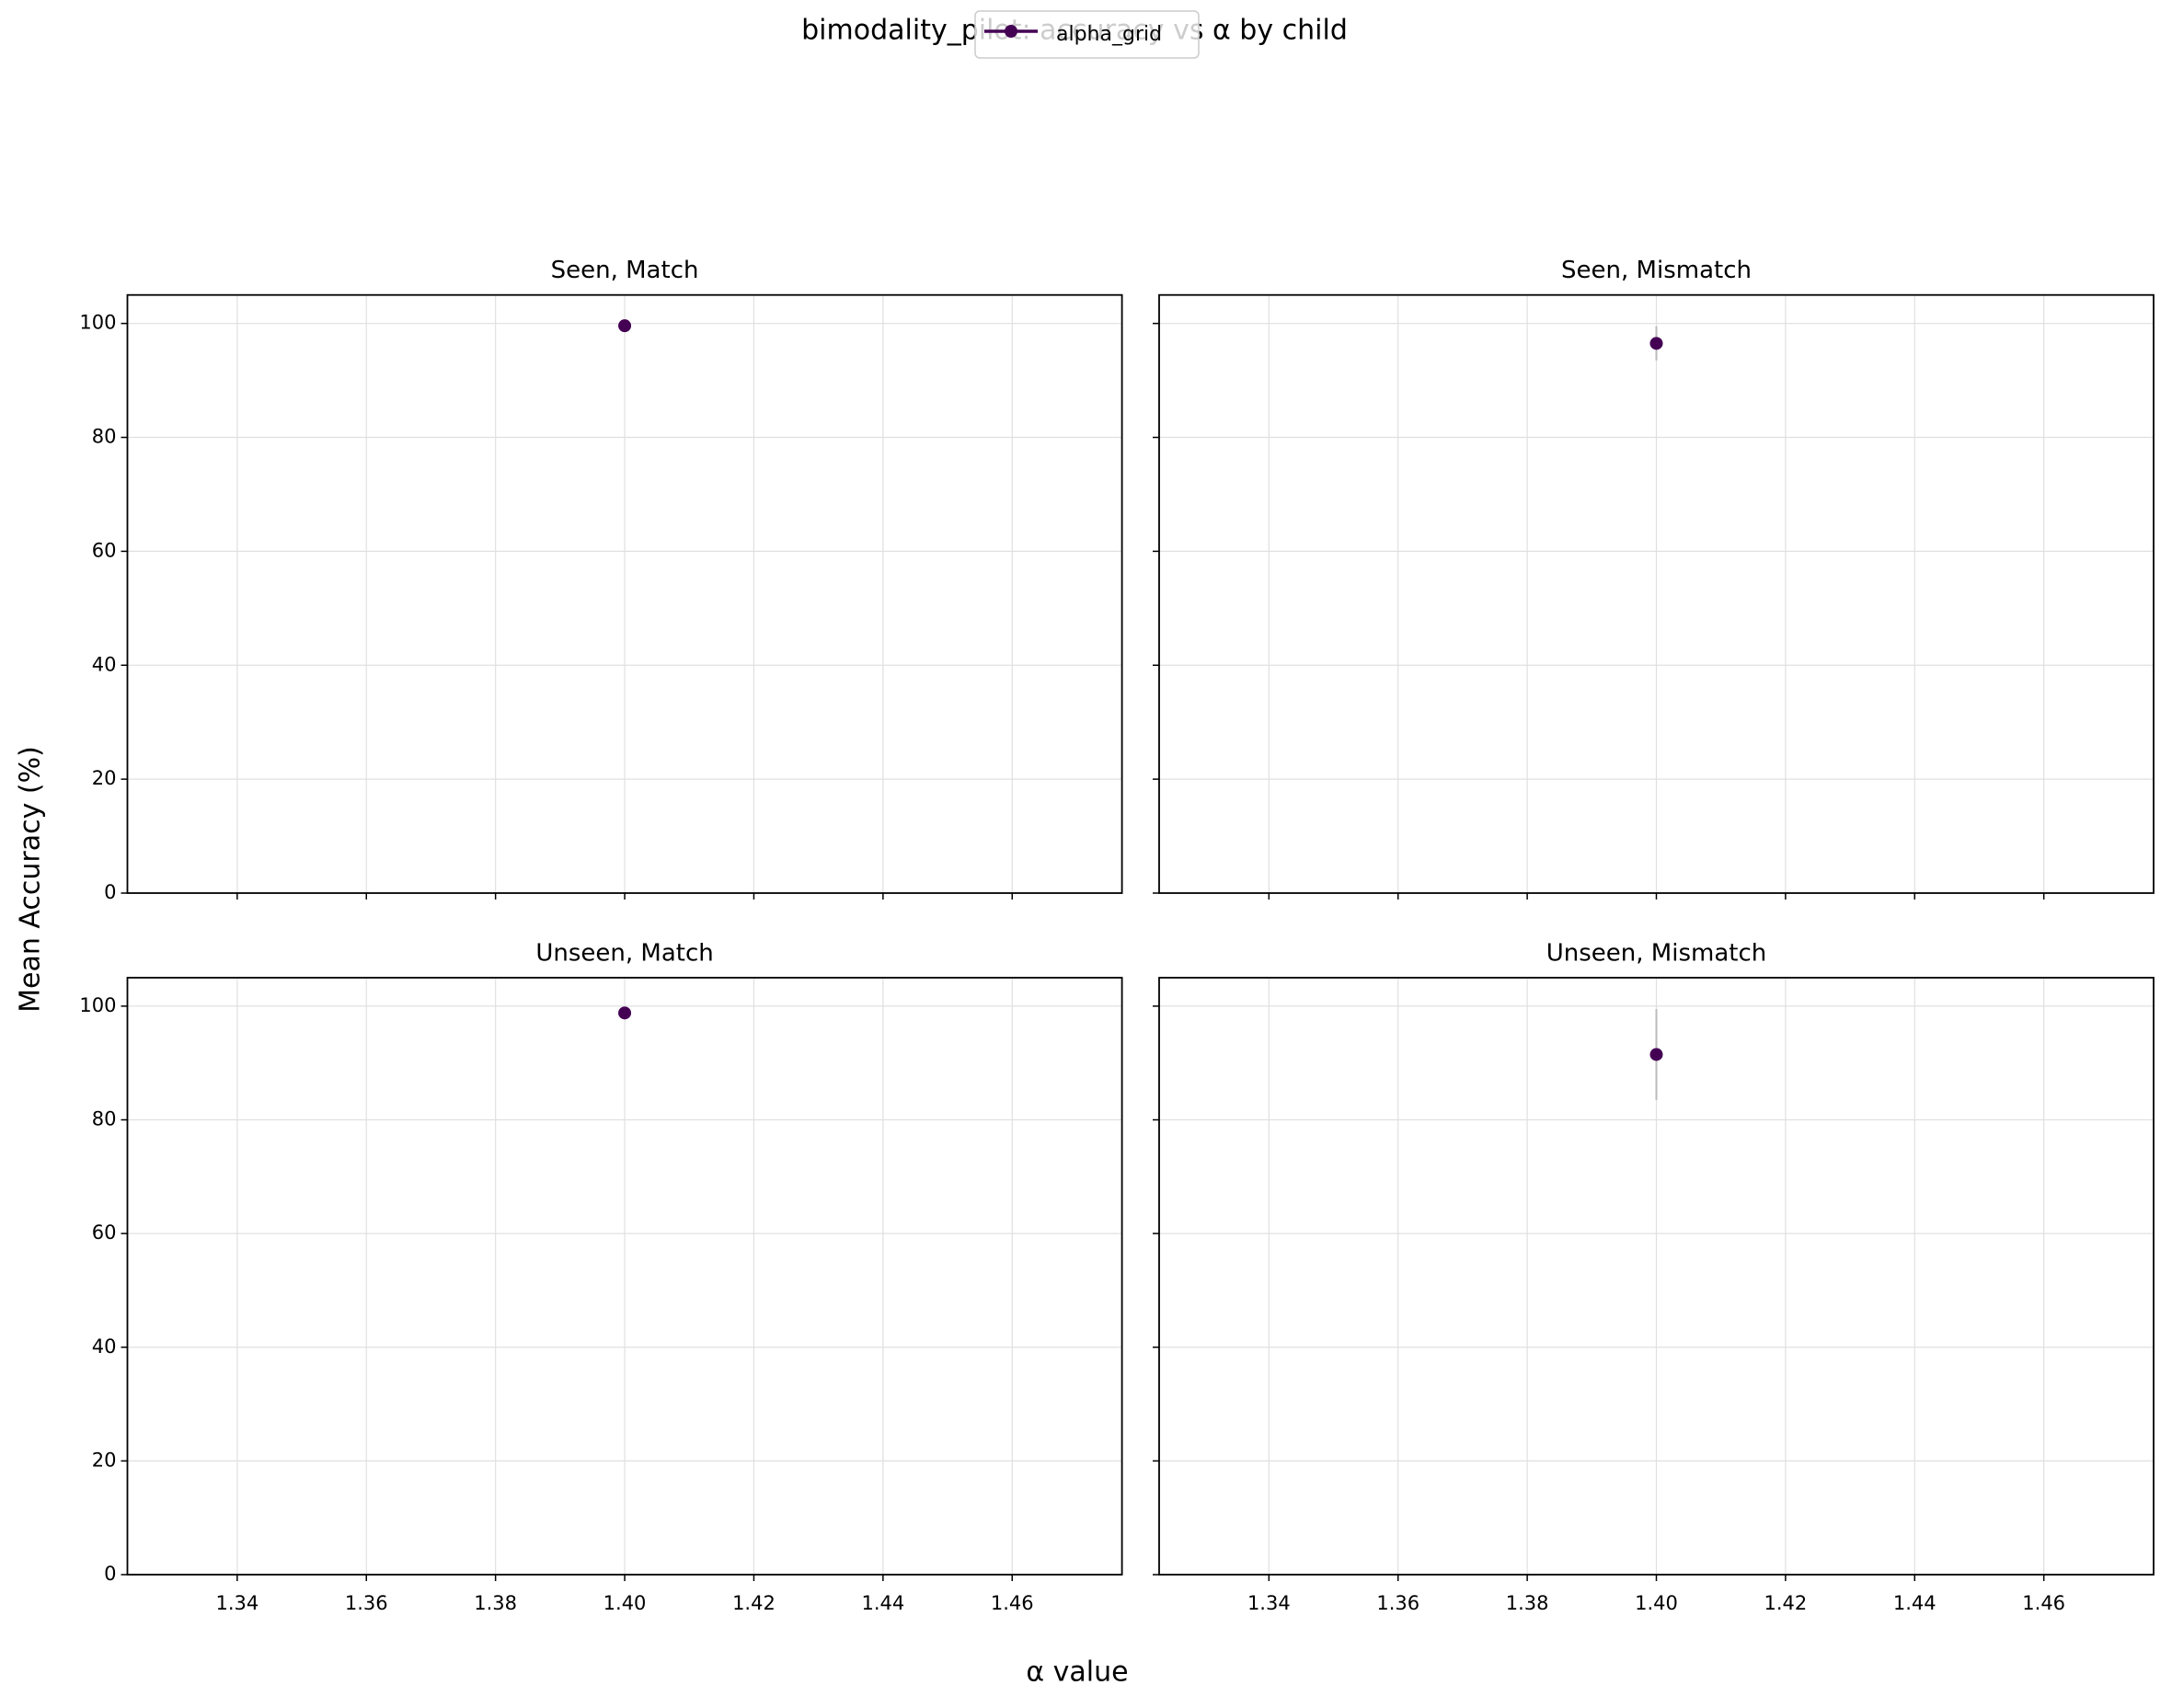 Image resolution: width=2172 pixels, height=1708 pixels. What do you see at coordinates (1109, 34) in the screenshot?
I see `legend-label: alpha_grid` at bounding box center [1109, 34].